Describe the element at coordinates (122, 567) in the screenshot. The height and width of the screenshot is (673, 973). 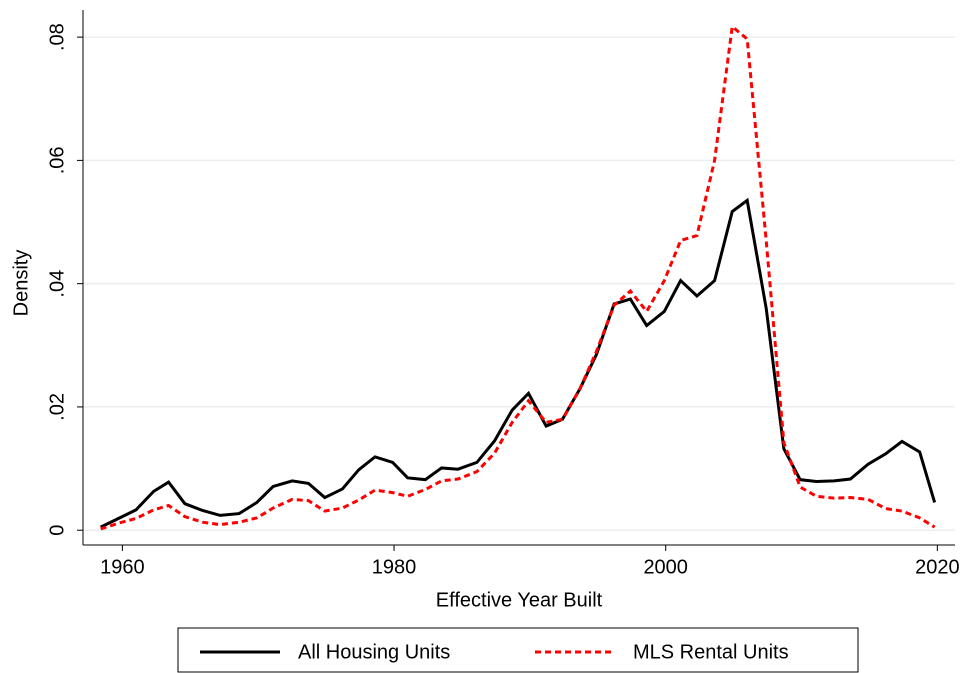
I see `x-tick-label: 1960` at that location.